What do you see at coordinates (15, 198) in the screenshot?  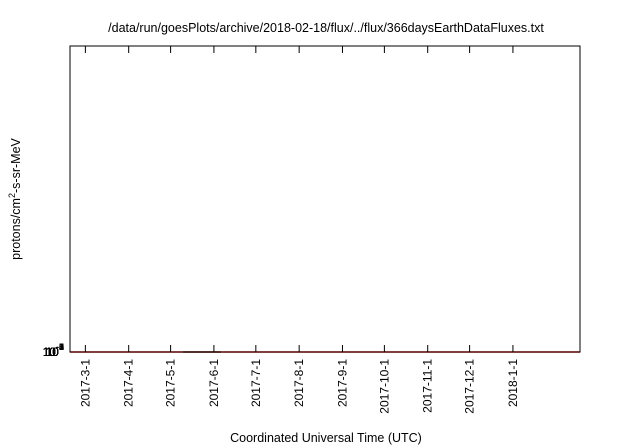 I see `y-axis-label: protons/cm2-s-sr-MeV` at bounding box center [15, 198].